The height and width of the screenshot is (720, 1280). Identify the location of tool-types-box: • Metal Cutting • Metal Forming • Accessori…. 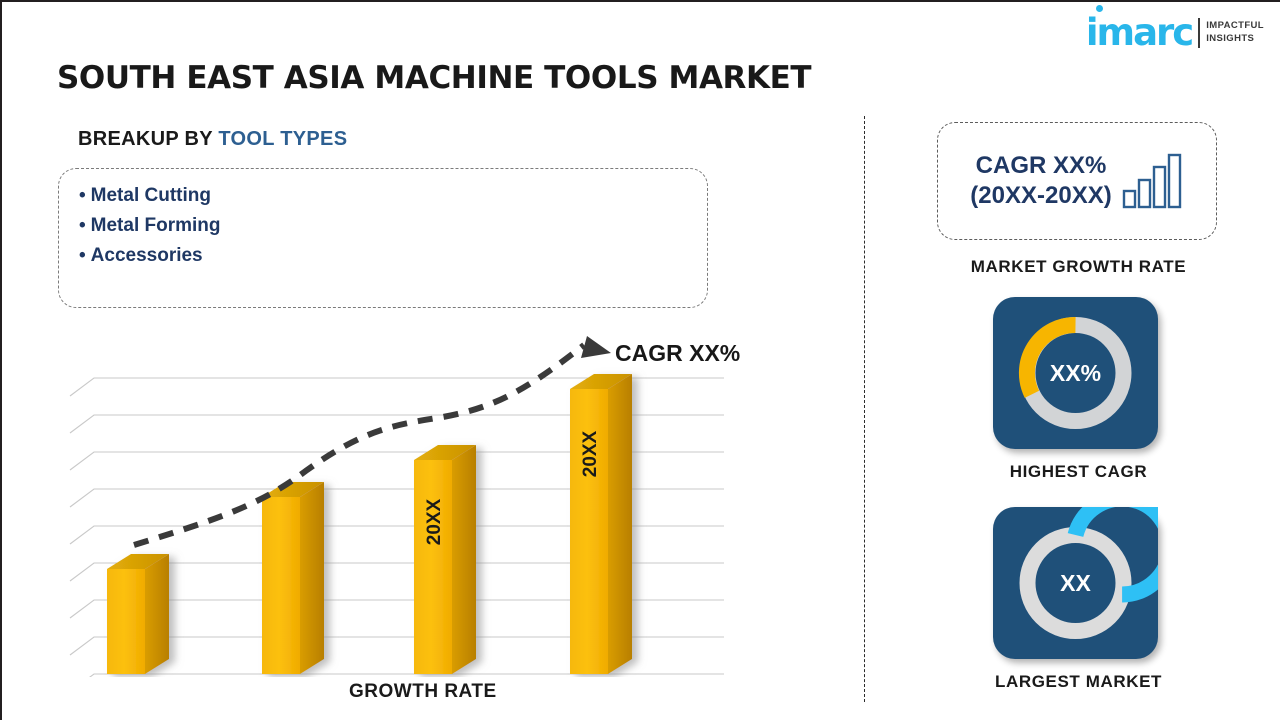
(383, 238).